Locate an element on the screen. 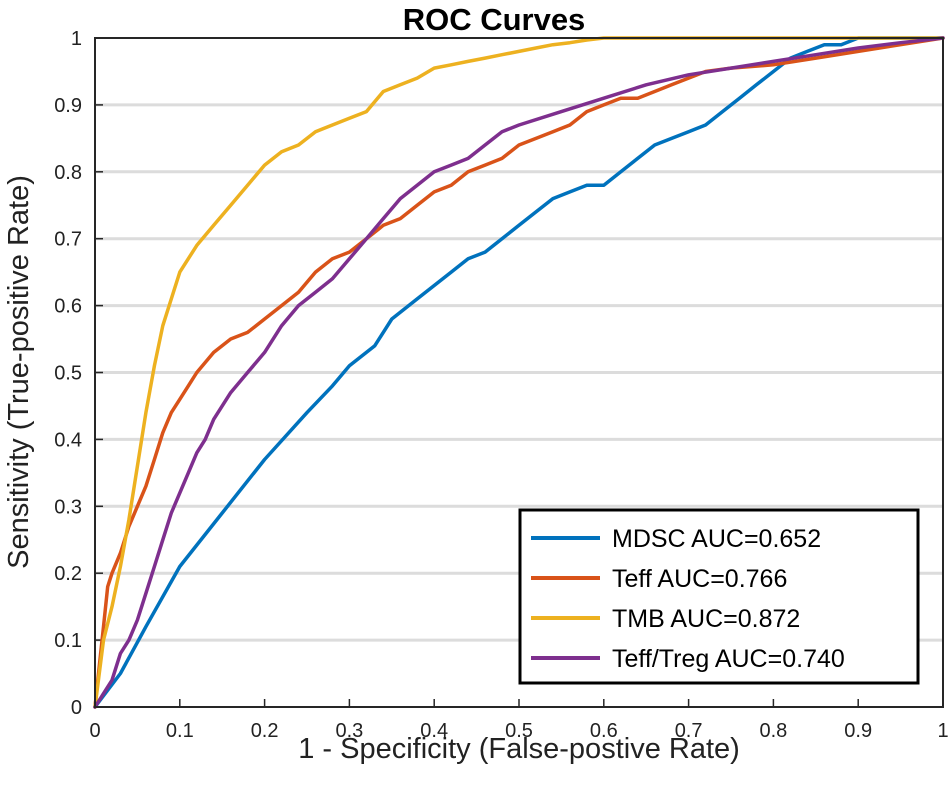 The width and height of the screenshot is (950, 801). x-tick-labels: 0 0.1 0.2 0.3 0.4 0.5 0.6 0.7 0.8 0.9 1 is located at coordinates (519, 720).